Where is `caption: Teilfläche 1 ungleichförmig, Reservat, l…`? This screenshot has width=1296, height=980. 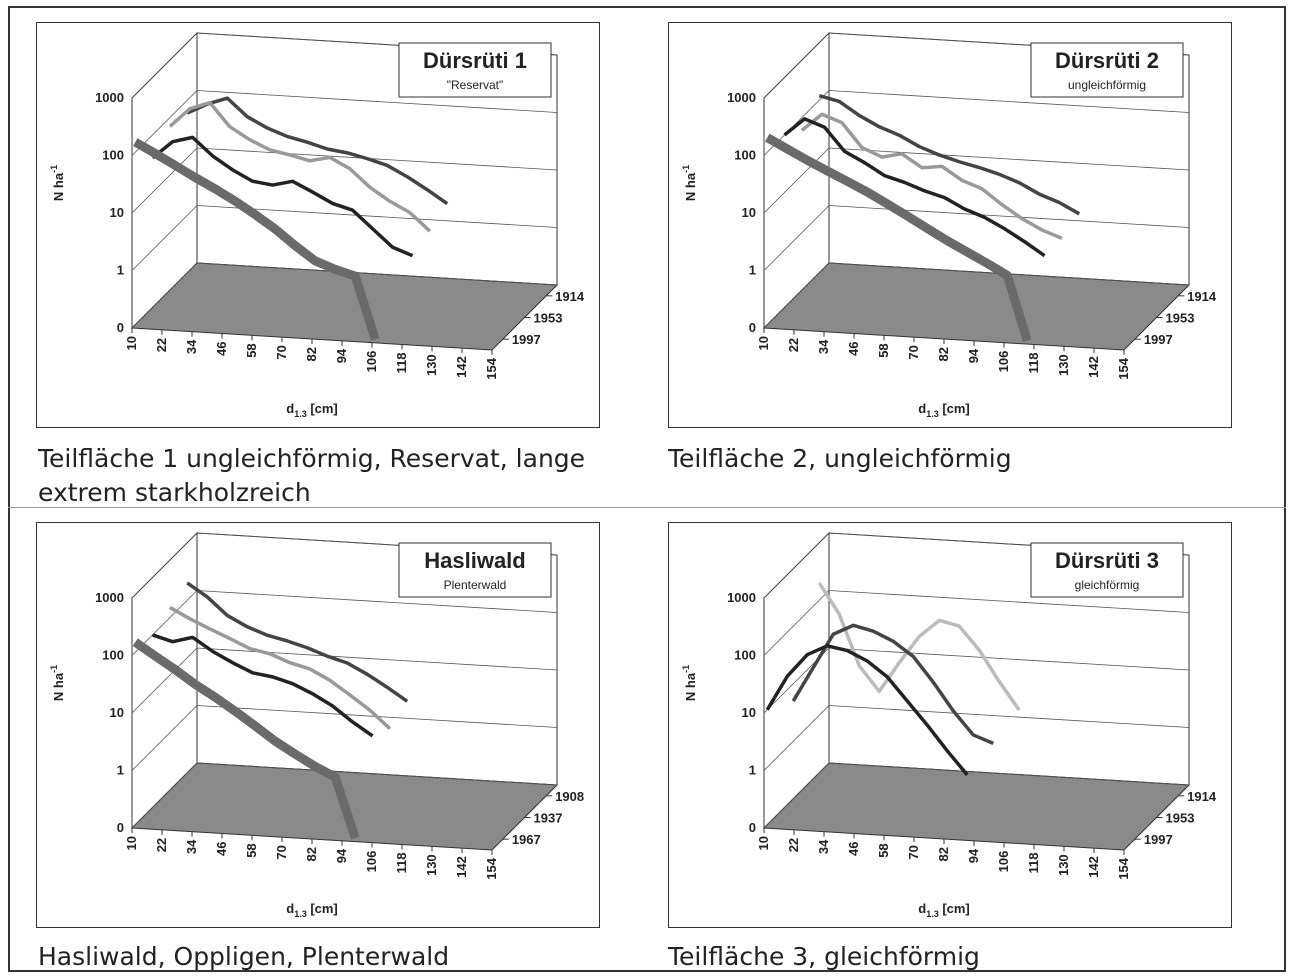
caption: Teilfläche 1 ungleichförmig, Reservat, l… is located at coordinates (312, 475).